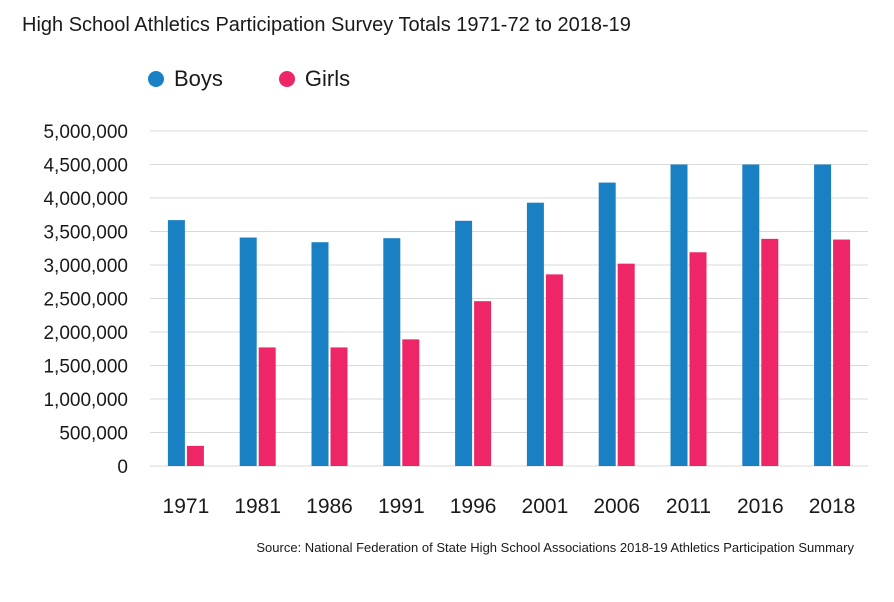 The width and height of the screenshot is (894, 602). Describe the element at coordinates (616, 506) in the screenshot. I see `x-tick-label: 2006` at that location.